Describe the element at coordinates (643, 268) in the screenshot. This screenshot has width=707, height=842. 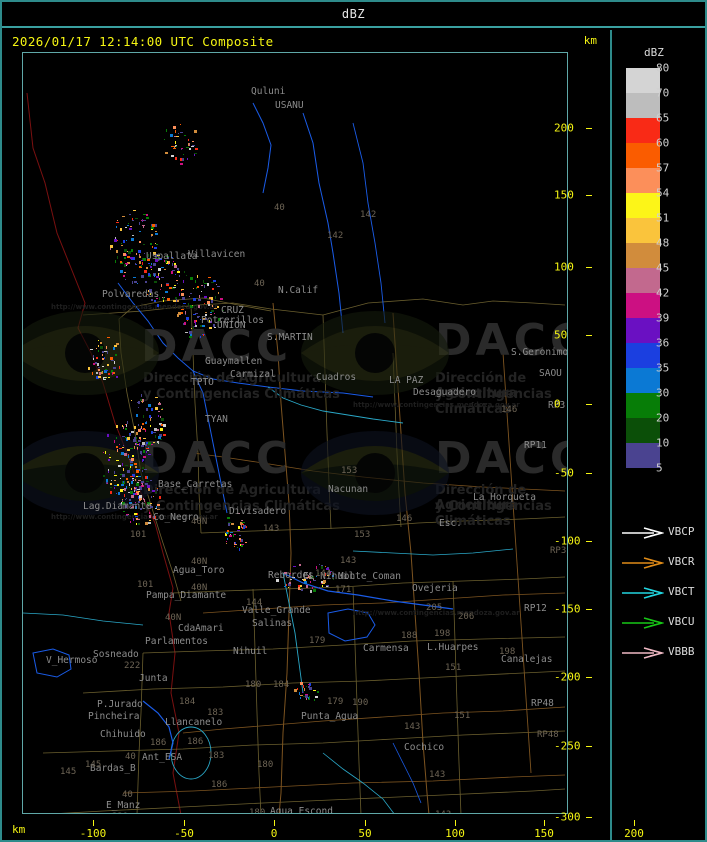
I see `colorbar-scale` at that location.